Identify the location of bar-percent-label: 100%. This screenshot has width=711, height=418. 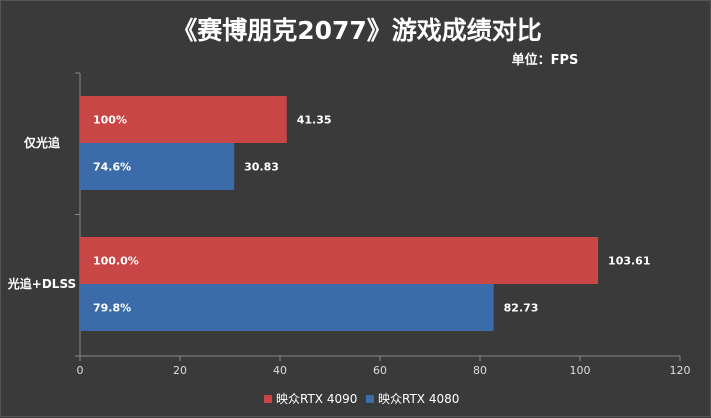
(110, 120).